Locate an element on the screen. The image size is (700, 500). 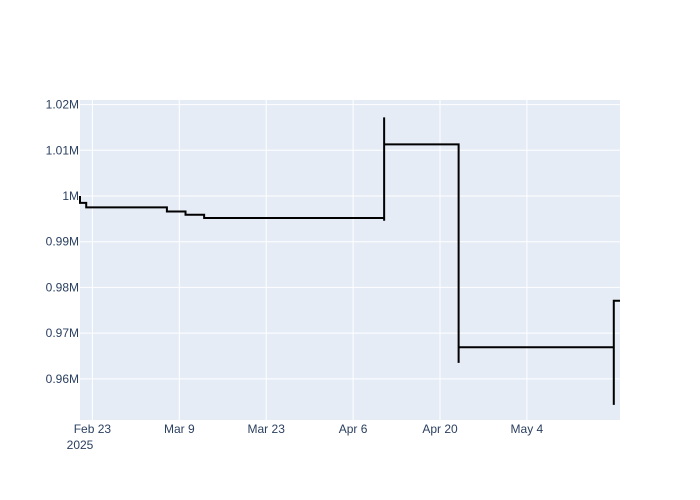
x-tick-label: May 4 is located at coordinates (527, 429).